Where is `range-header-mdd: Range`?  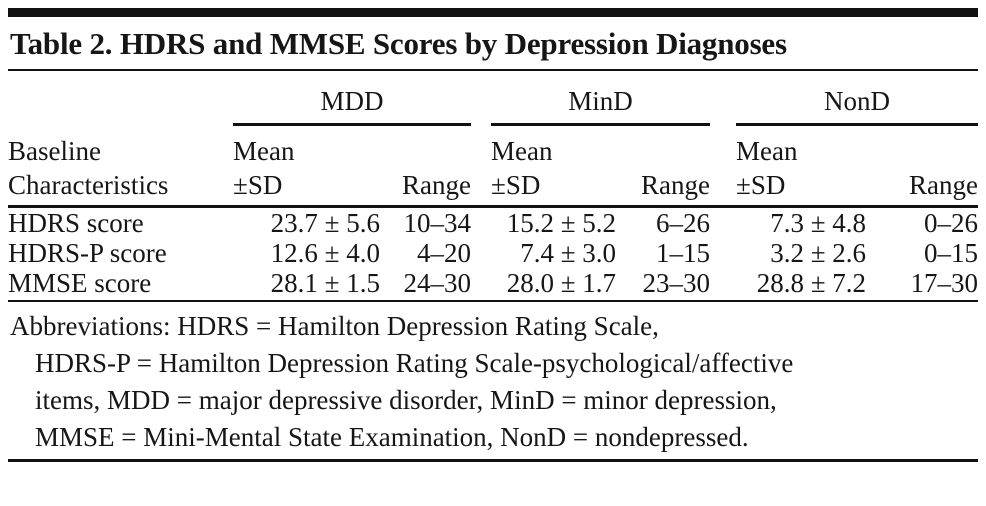
range-header-mdd: Range is located at coordinates (426, 166).